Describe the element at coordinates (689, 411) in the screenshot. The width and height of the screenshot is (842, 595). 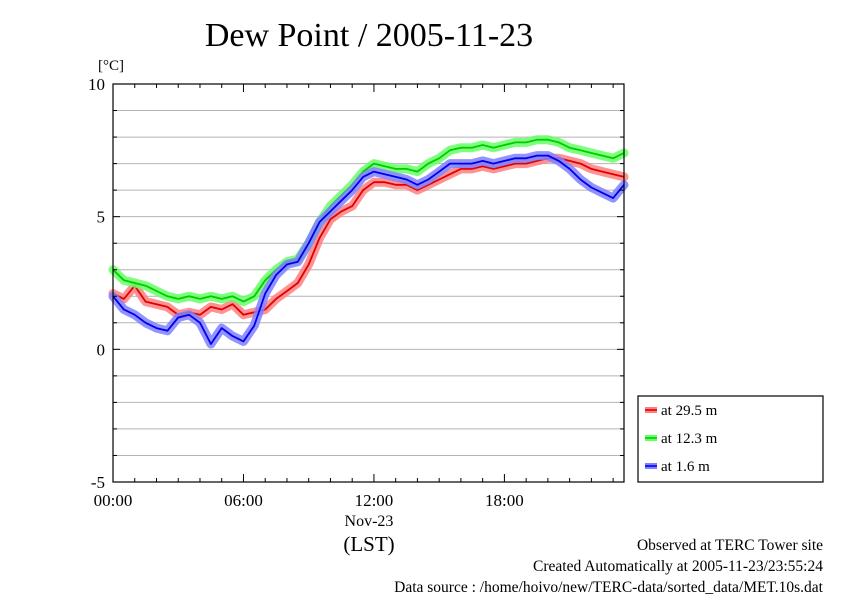
I see `legend-label: at 29.5 m` at that location.